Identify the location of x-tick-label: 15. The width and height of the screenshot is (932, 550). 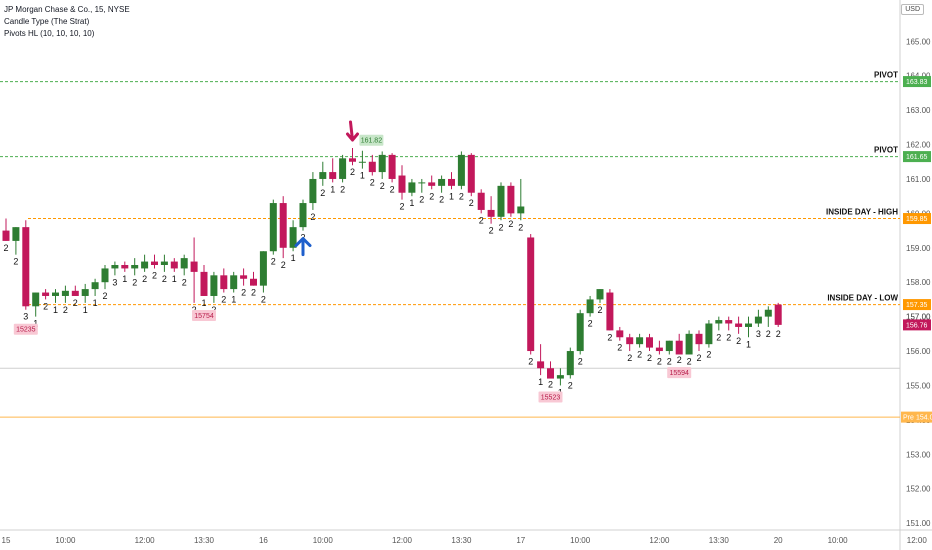
(6, 540).